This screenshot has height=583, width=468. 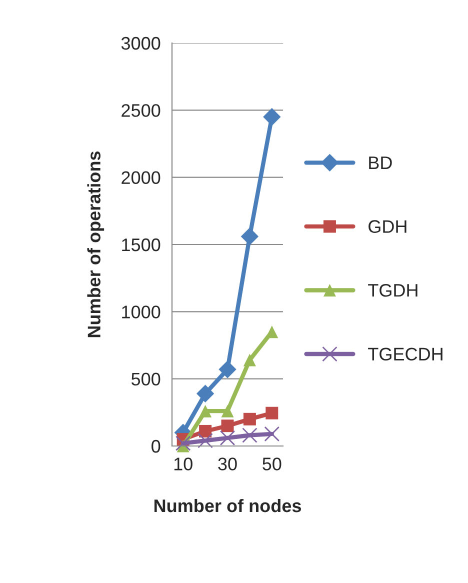 I want to click on legend-label: GDH, so click(x=387, y=226).